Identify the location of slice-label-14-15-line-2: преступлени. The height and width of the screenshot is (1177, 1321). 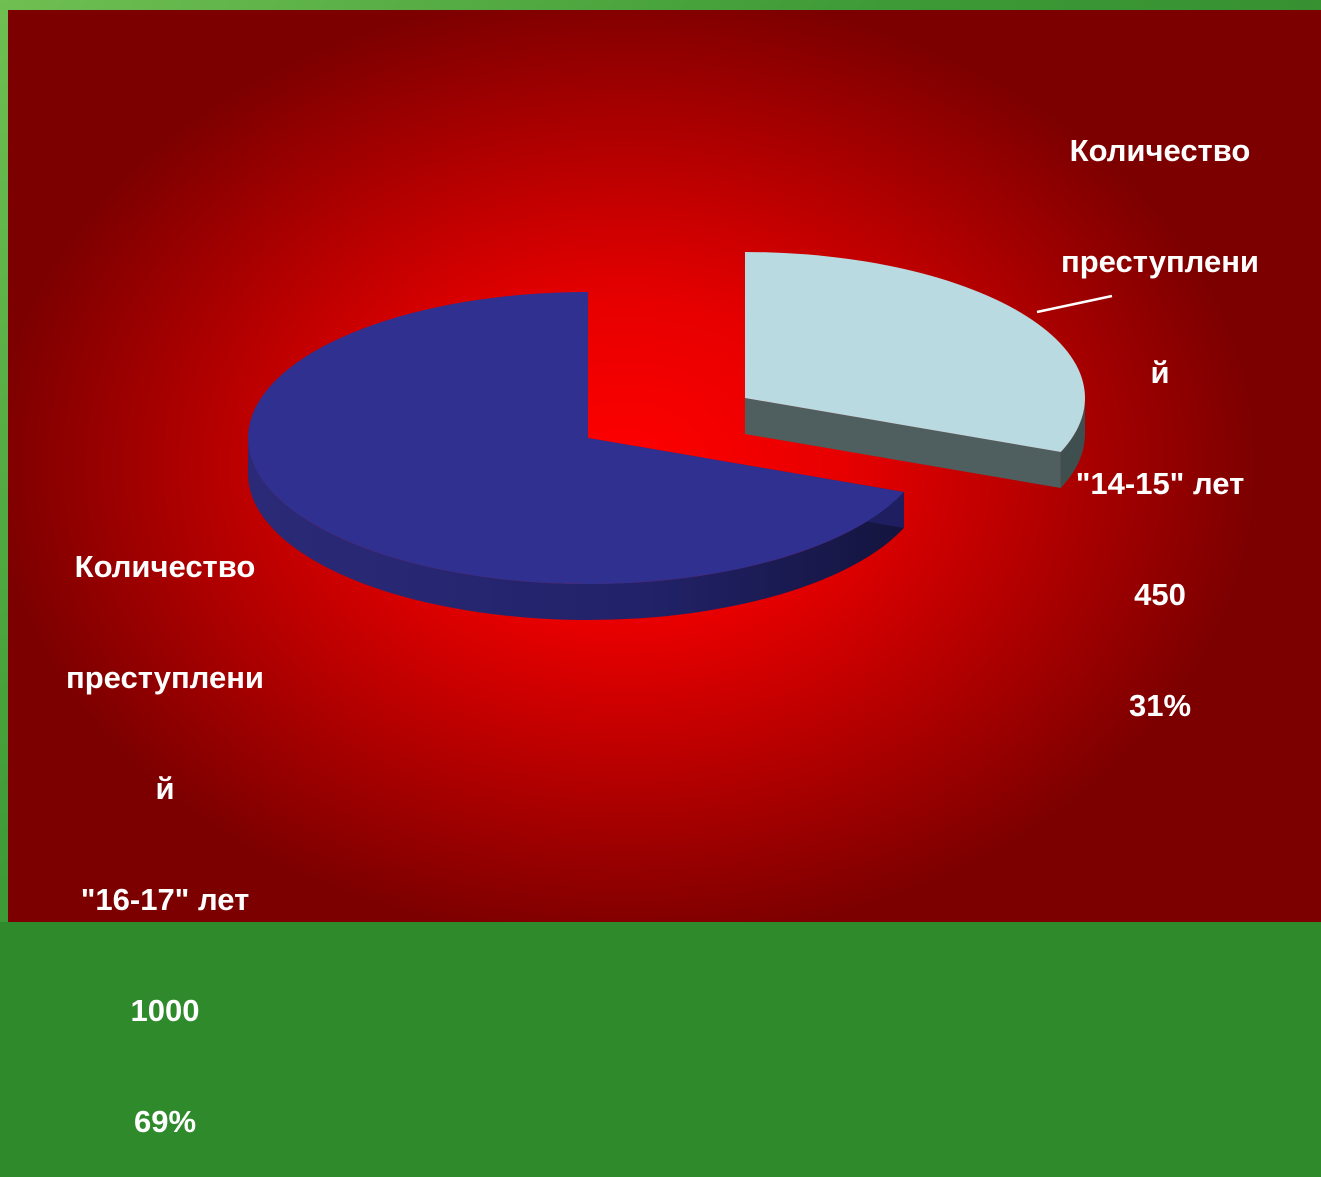
(1160, 261).